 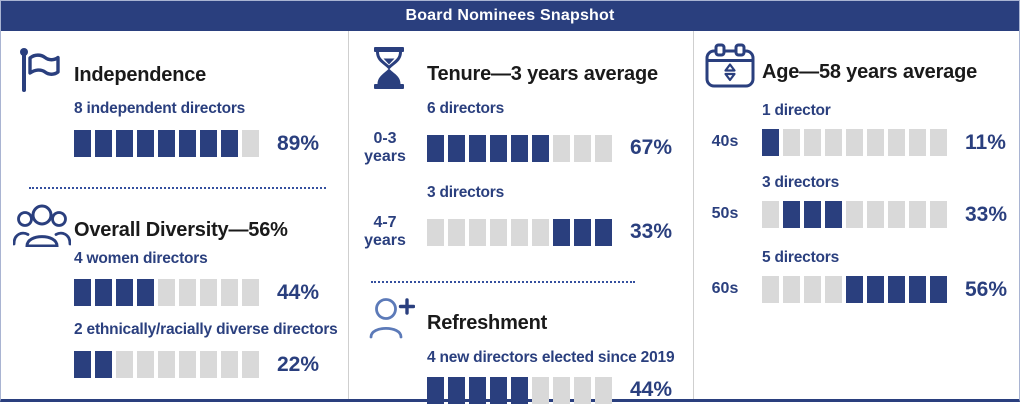 What do you see at coordinates (466, 108) in the screenshot?
I see `metric-caption: 6 directors` at bounding box center [466, 108].